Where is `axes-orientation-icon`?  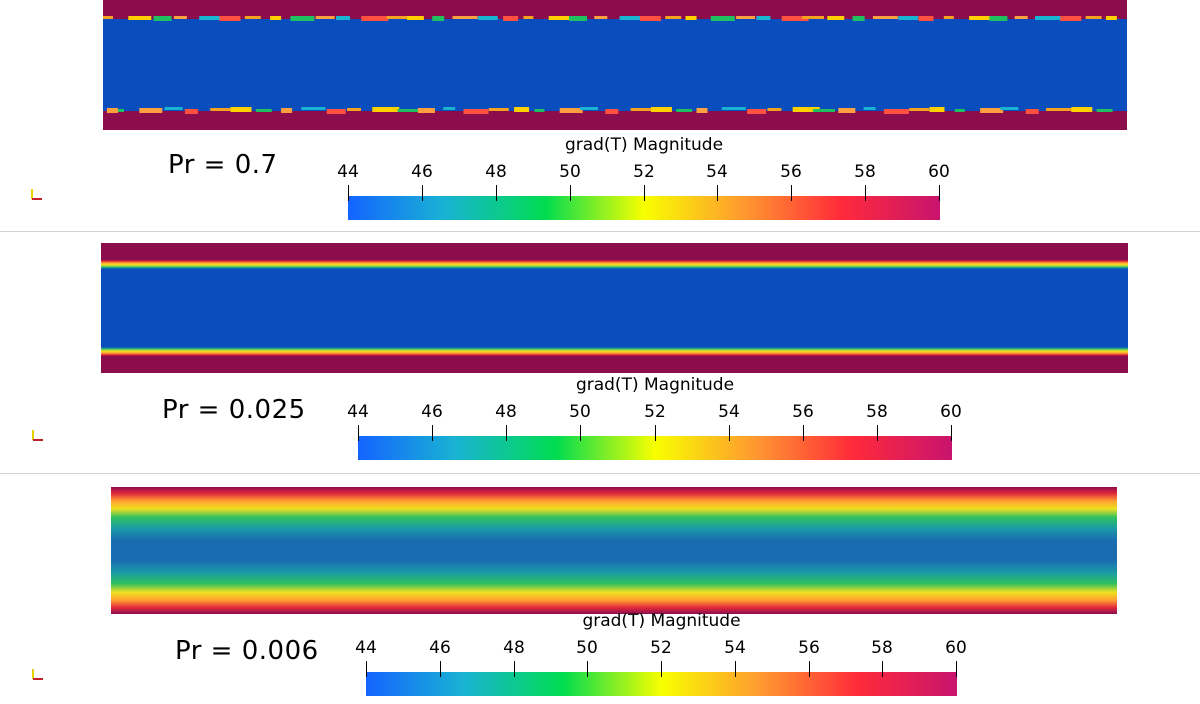
axes-orientation-icon is located at coordinates (36, 194).